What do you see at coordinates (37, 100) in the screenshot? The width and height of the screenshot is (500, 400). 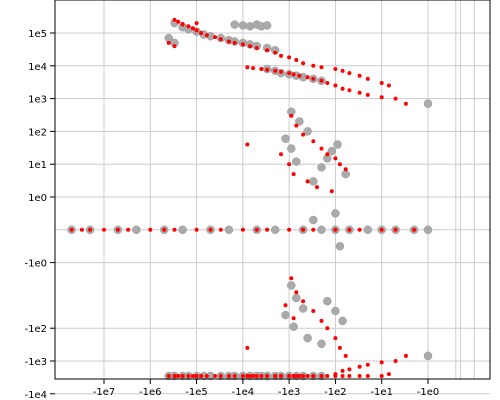 I see `y-tick-label: 1e3` at bounding box center [37, 100].